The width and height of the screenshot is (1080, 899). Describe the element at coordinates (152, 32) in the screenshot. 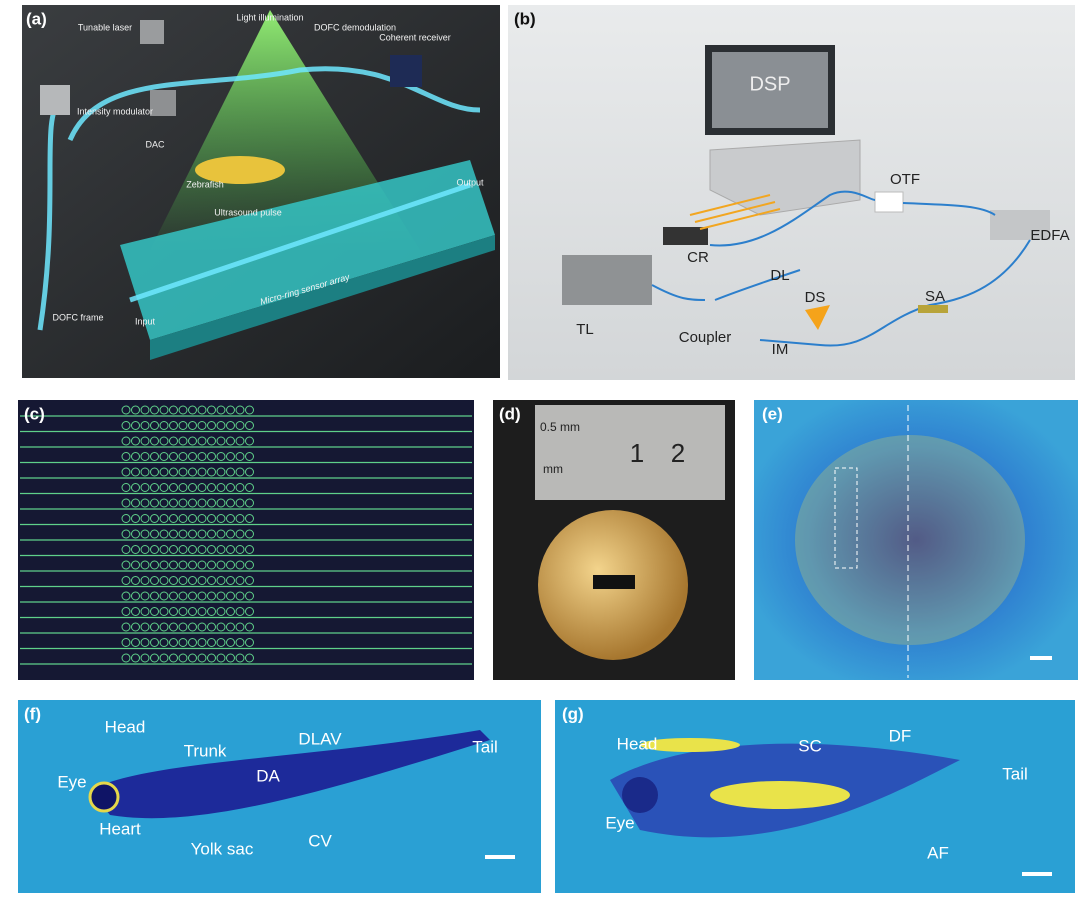

I see `device` at that location.